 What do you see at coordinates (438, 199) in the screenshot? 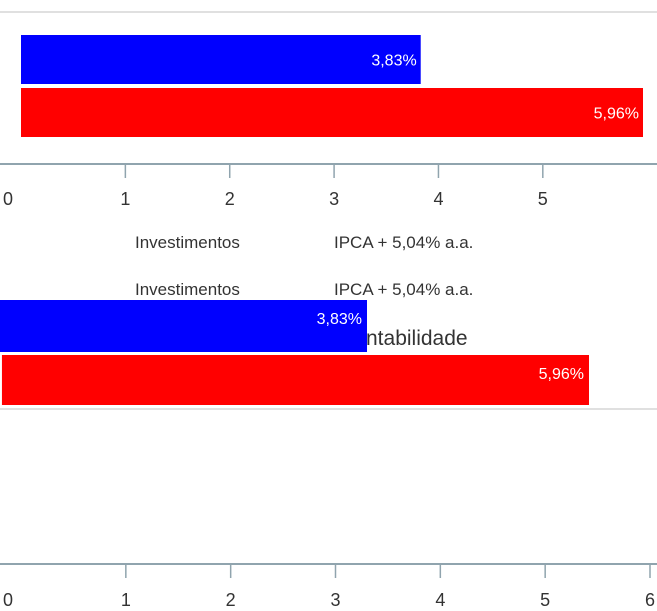
I see `top-x-tick-label-4: 4` at bounding box center [438, 199].